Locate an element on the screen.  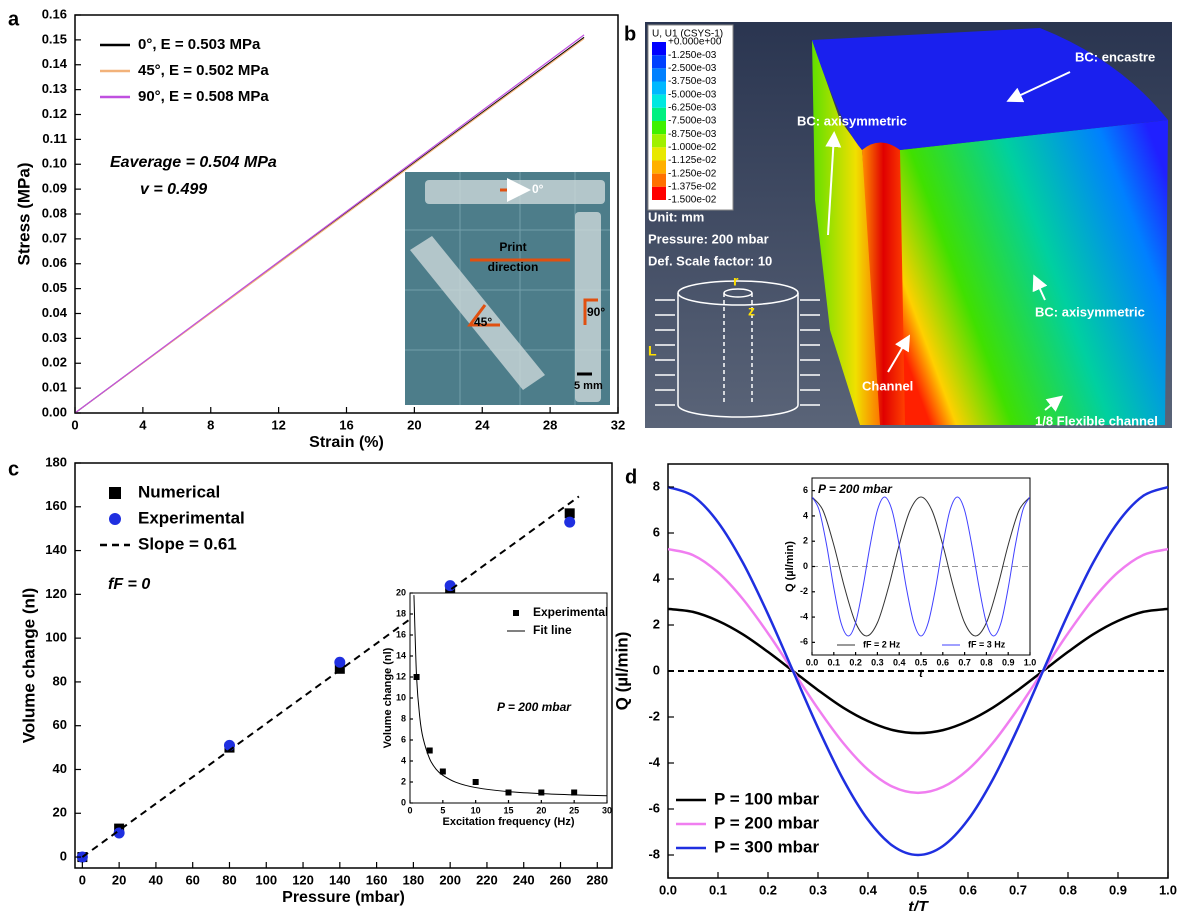
colorbar-label: -6.250e-03 is located at coordinates (692, 107).